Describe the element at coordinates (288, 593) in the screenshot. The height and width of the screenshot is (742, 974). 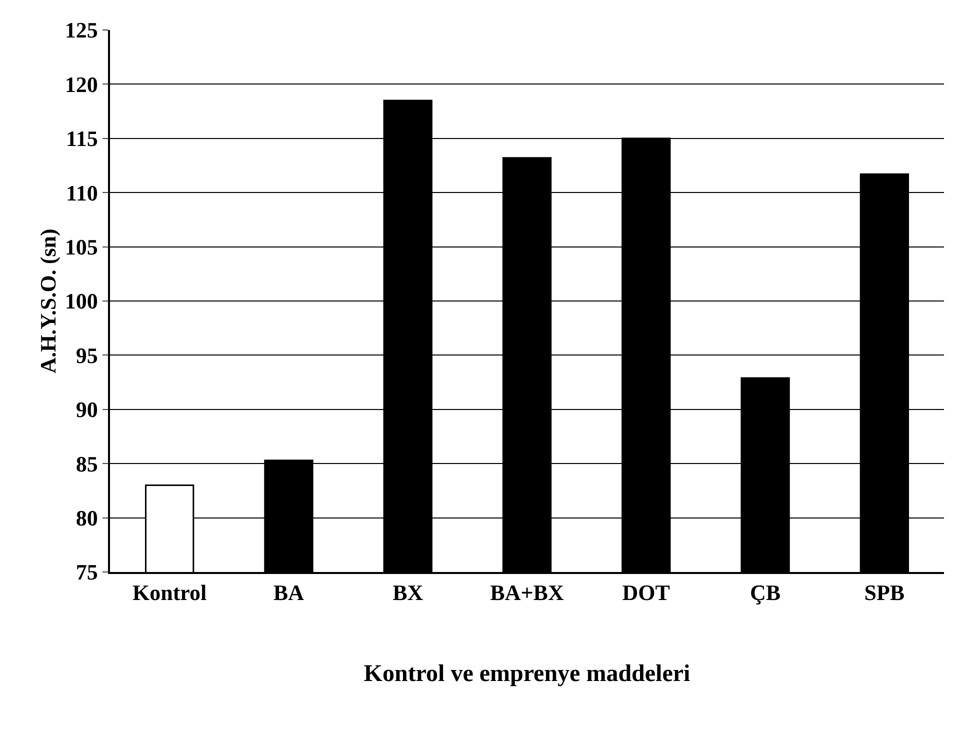
I see `x-tick-label: BA` at that location.